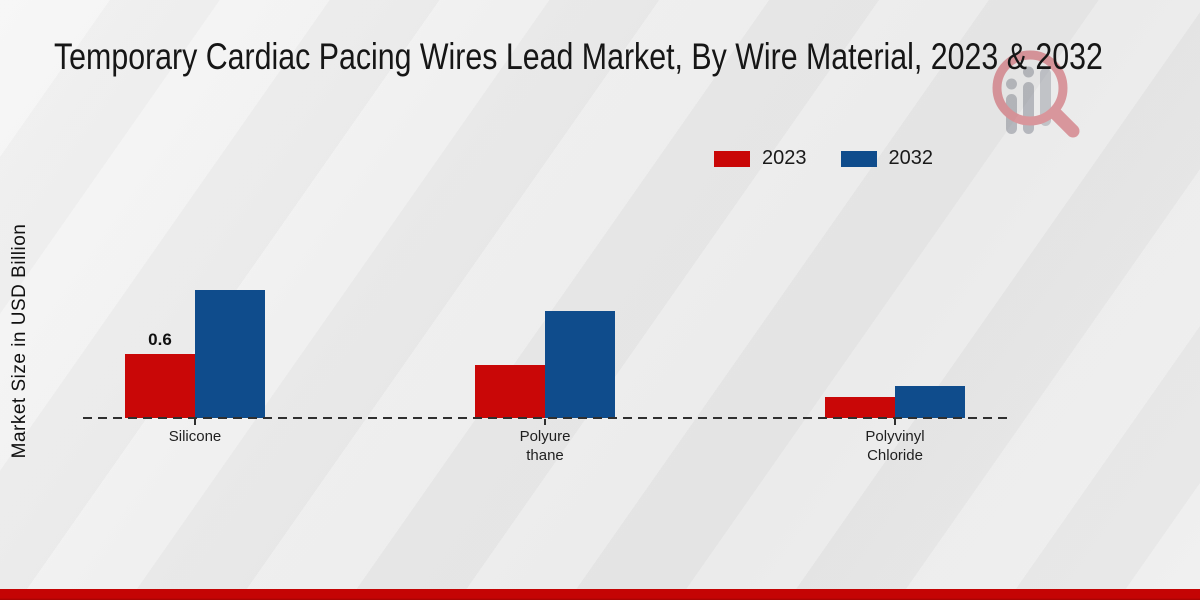 This screenshot has height=600, width=1200. What do you see at coordinates (860, 407) in the screenshot?
I see `bar-2023-polyvinyl-chloride` at bounding box center [860, 407].